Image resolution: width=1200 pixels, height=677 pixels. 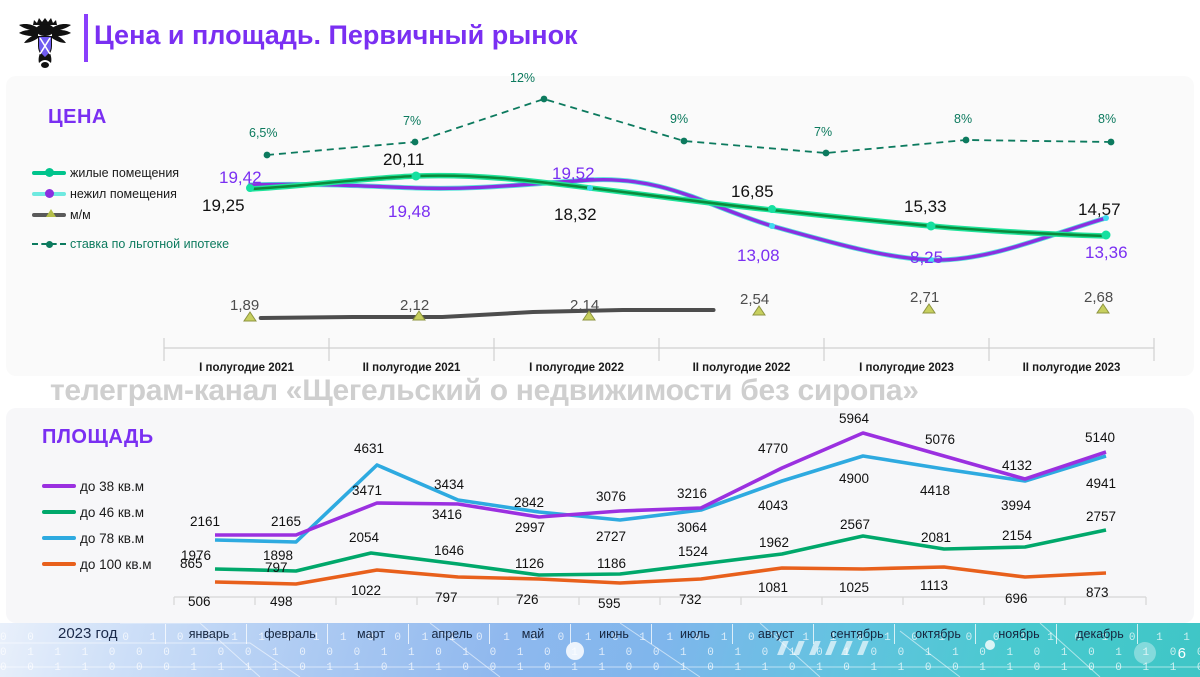 I want to click on area-value-label: 5964, so click(x=854, y=418).